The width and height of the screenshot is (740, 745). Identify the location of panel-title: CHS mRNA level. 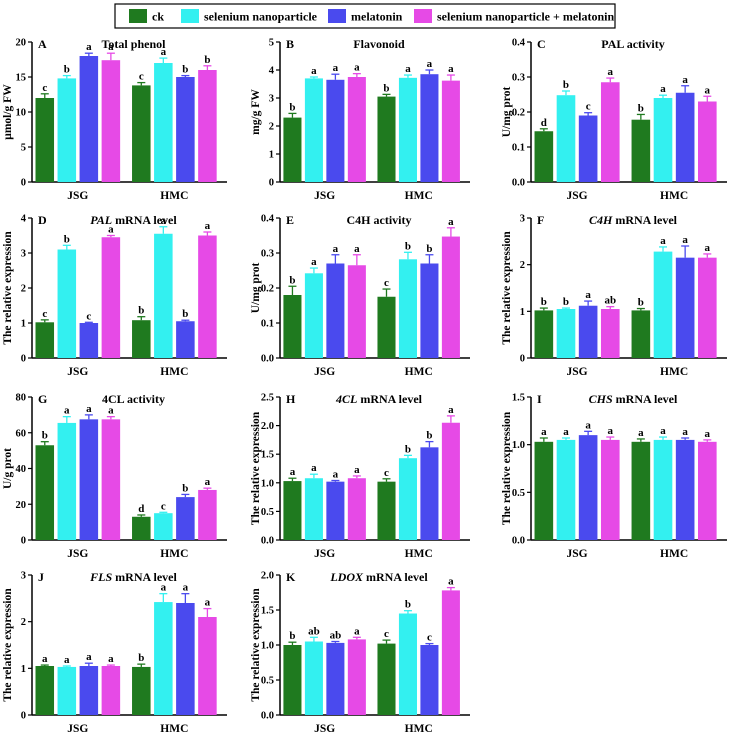
(633, 399).